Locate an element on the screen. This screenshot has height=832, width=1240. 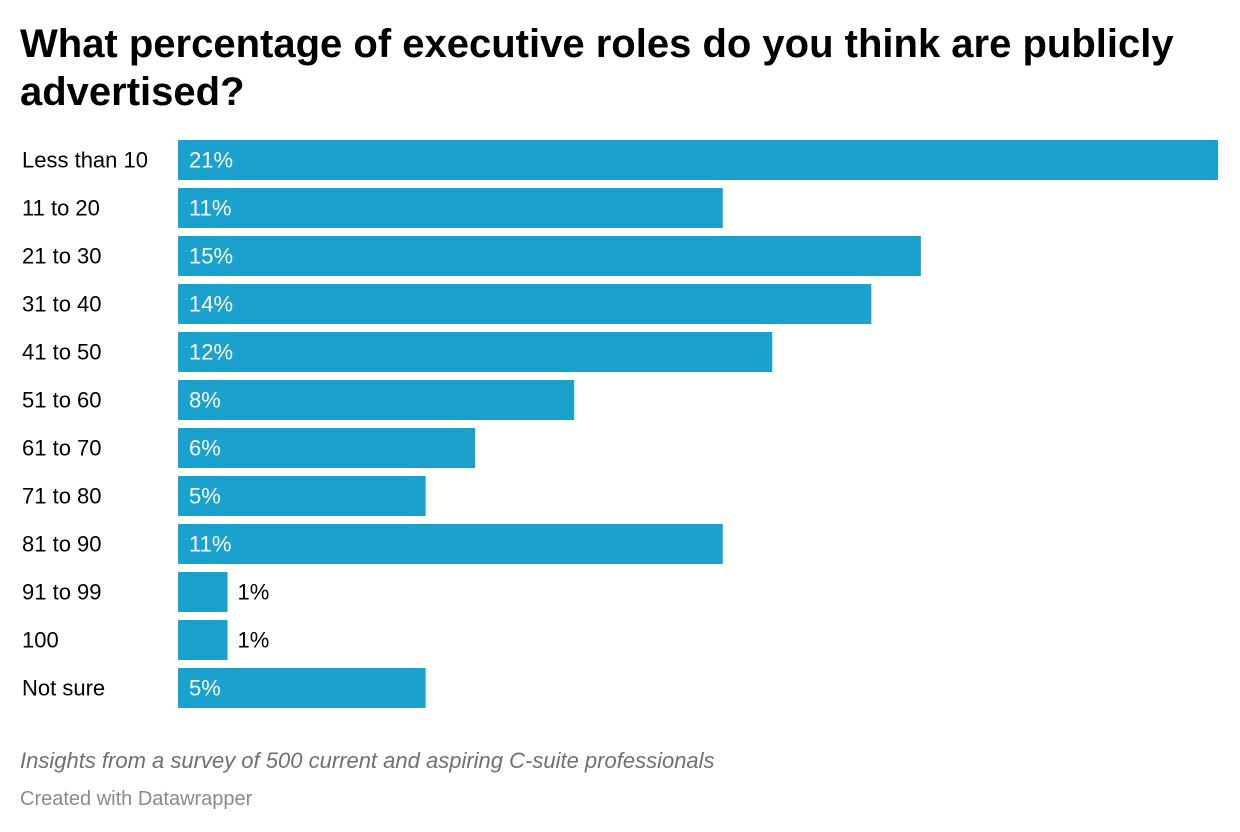
value-label: 12% is located at coordinates (211, 352).